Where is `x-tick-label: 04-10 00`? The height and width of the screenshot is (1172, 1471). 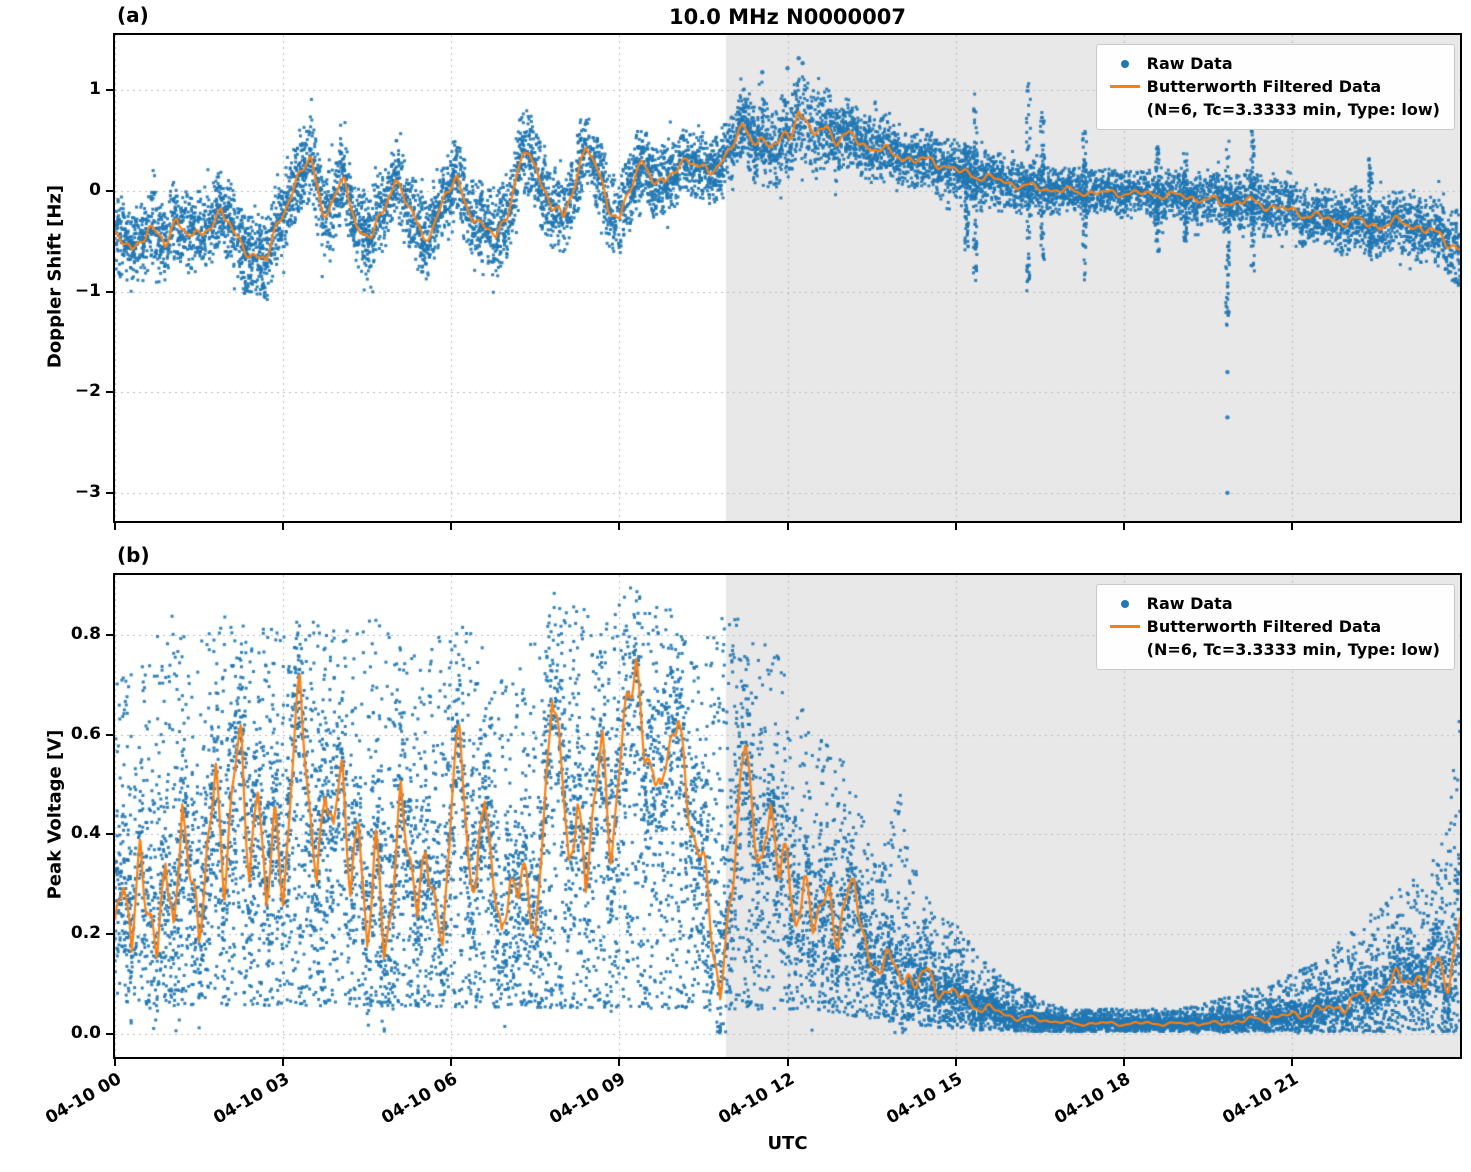
x-tick-label: 04-10 00 is located at coordinates (83, 1099).